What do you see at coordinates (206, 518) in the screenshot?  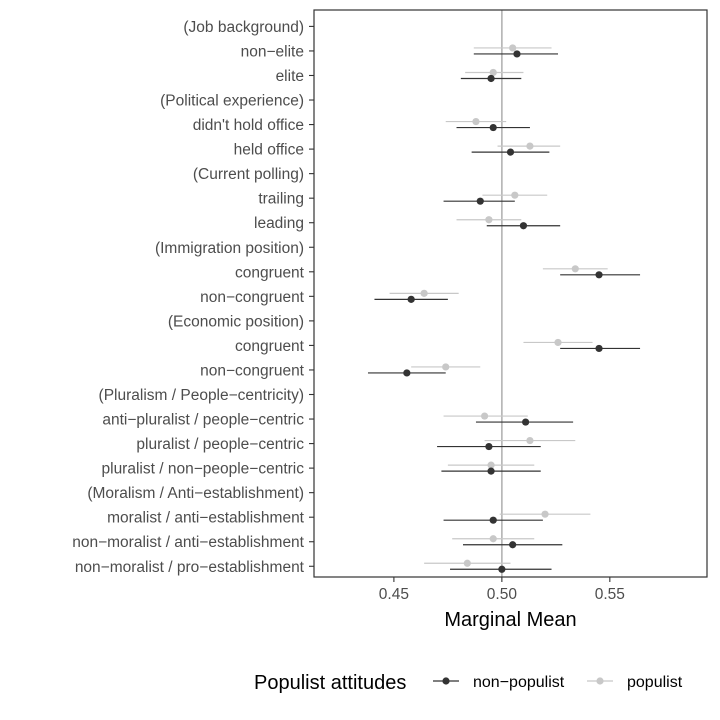 I see `y-tick-label: moralist / anti−establishment` at bounding box center [206, 518].